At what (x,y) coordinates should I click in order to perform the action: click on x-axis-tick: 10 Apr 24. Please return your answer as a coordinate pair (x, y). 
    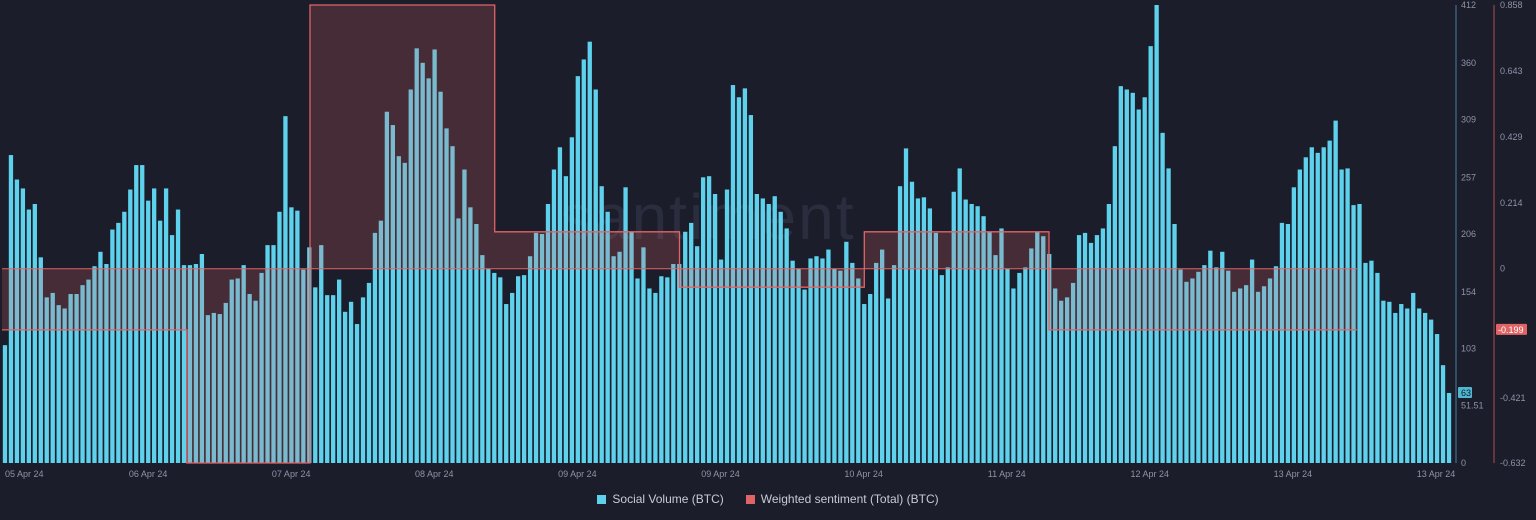
    Looking at the image, I should click on (863, 474).